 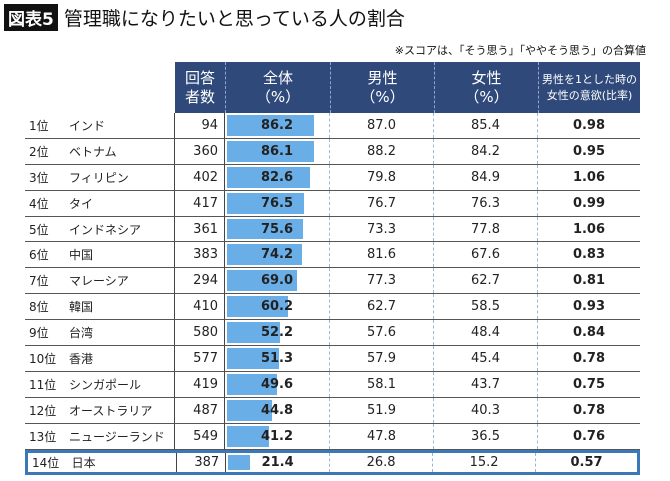 I want to click on female-cell: 36.5, so click(x=486, y=436).